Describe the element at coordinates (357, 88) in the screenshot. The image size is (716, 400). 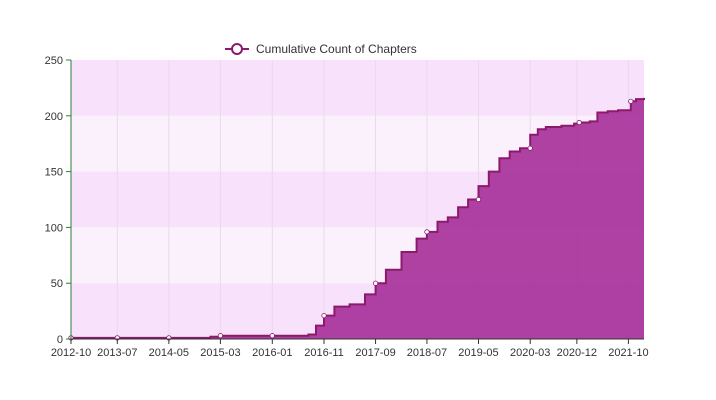
I see `background-band` at that location.